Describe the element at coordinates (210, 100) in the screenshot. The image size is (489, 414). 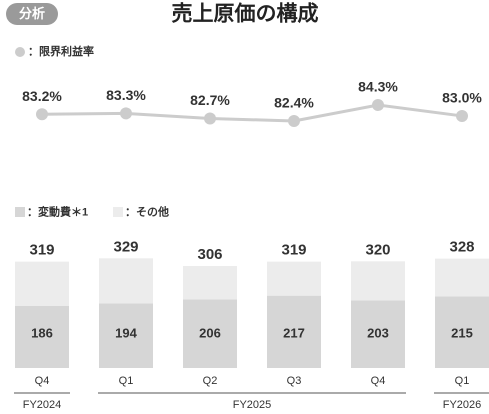
I see `data-label: 82.7%` at that location.